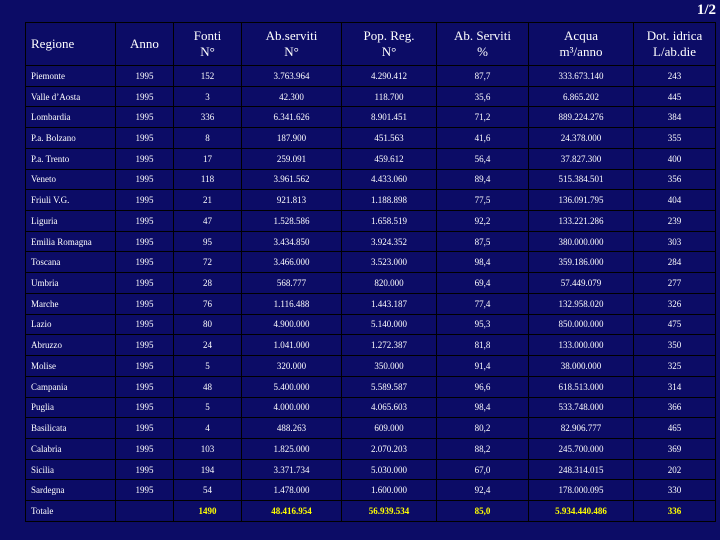 The image size is (720, 540). I want to click on water-volume-cell: 38.000.000, so click(581, 366).